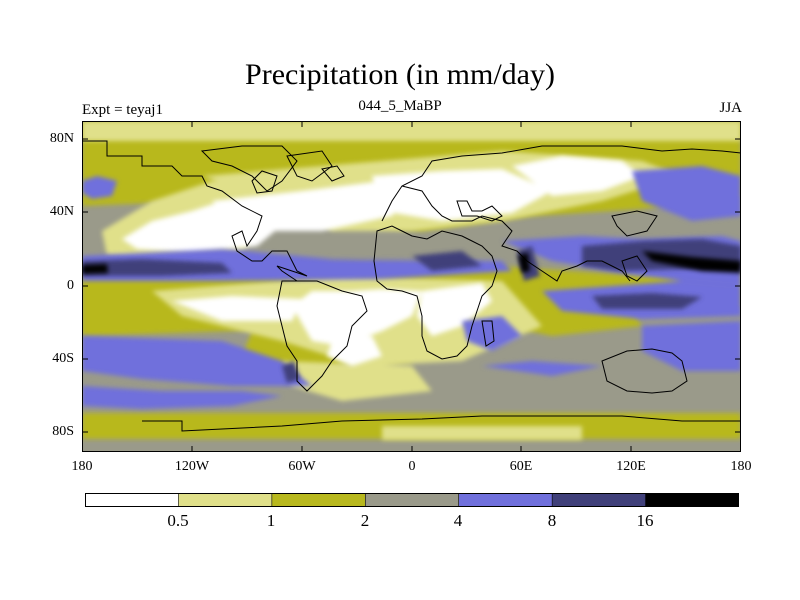  Describe the element at coordinates (302, 466) in the screenshot. I see `lon-tick-60w: 60W` at that location.